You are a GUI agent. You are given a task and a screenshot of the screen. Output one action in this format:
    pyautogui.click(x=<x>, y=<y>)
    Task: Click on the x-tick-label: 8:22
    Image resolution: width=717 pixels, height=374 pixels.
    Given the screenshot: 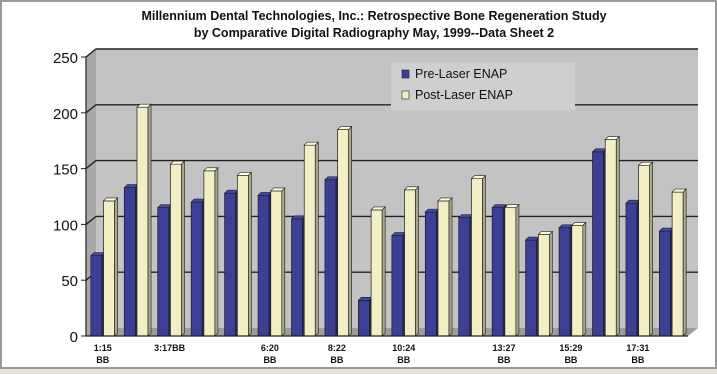 What is the action you would take?
    pyautogui.click(x=337, y=348)
    